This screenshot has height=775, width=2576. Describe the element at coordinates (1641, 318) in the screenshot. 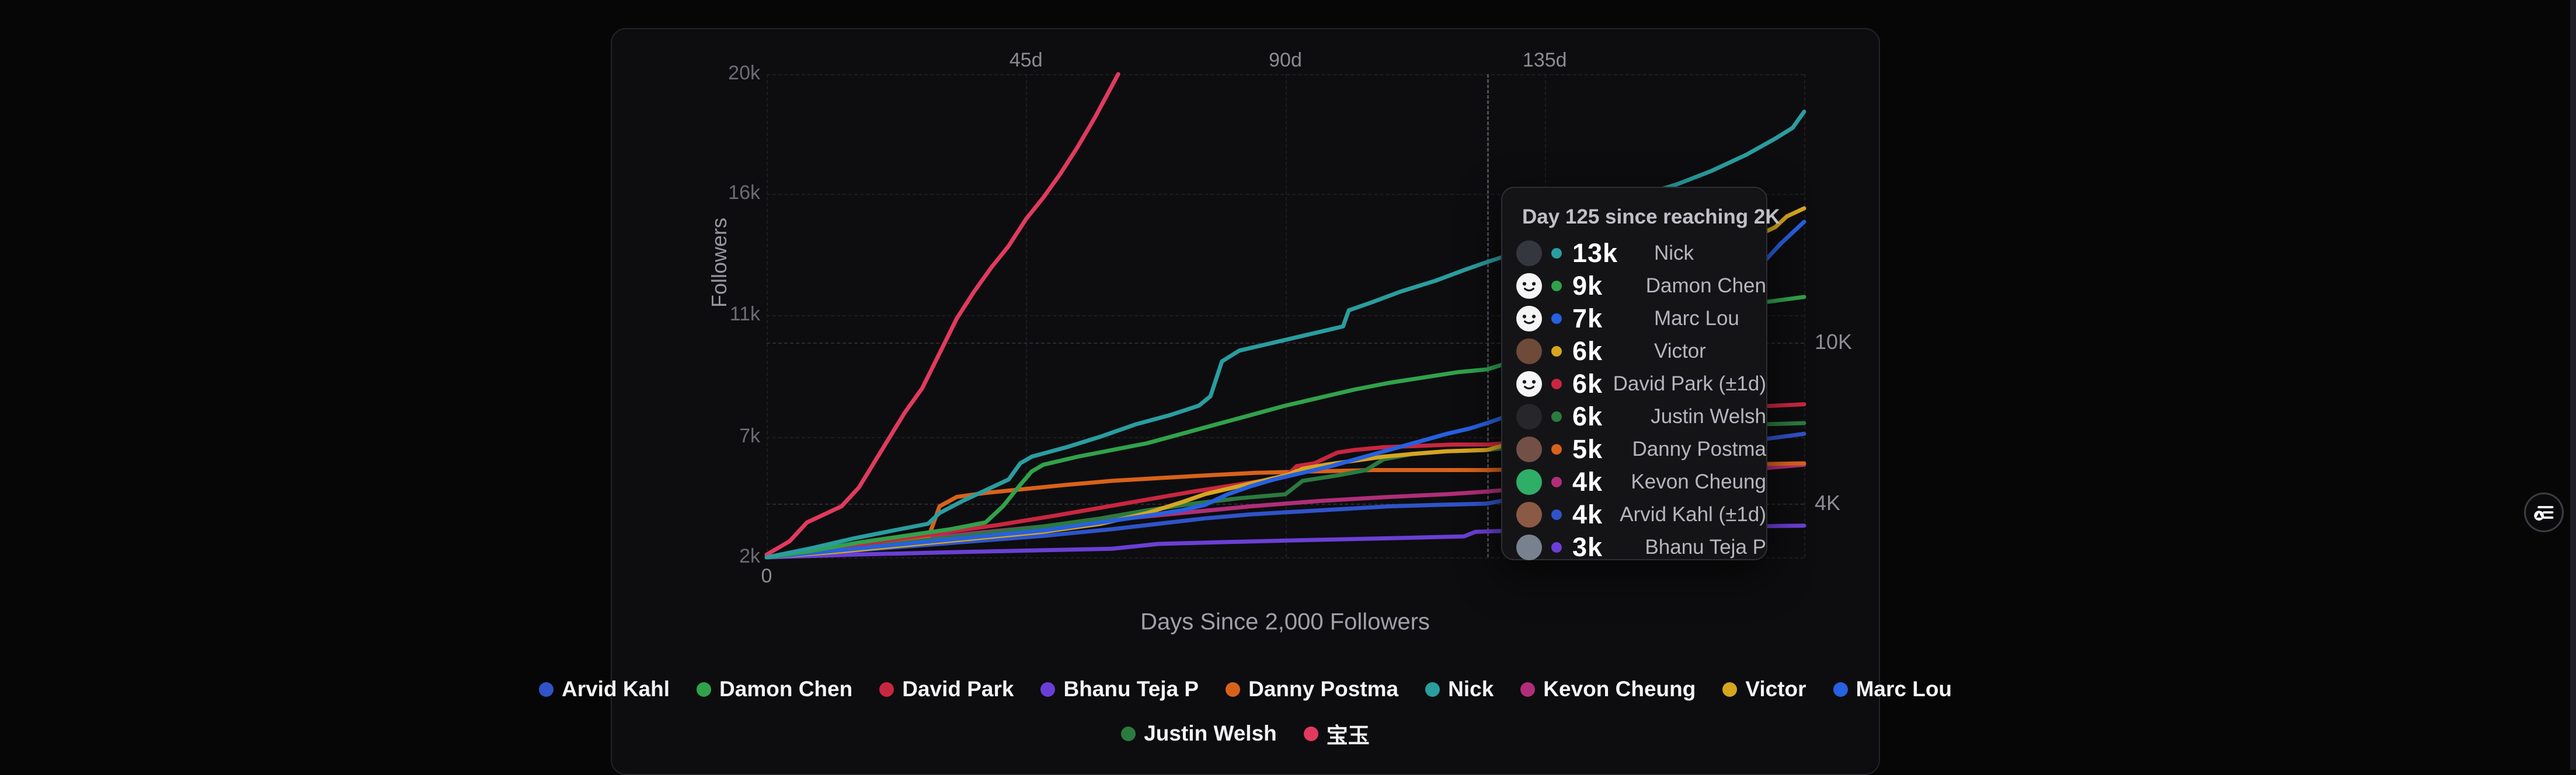

I see `tooltip-row: 7k Marc Lou` at that location.